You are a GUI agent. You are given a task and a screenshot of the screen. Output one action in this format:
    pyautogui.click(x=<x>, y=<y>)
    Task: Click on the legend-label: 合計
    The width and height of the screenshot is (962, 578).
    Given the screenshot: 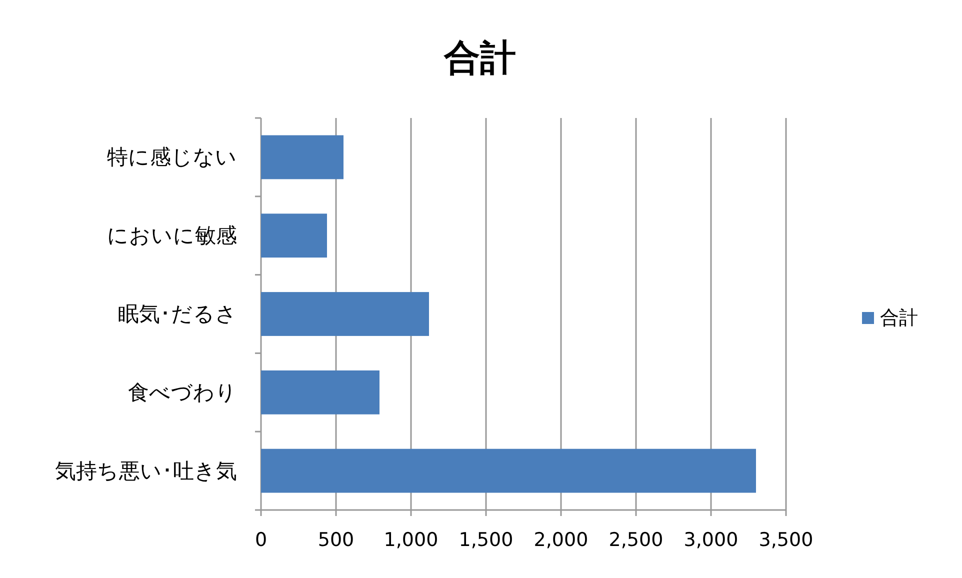 What is the action you would take?
    pyautogui.click(x=899, y=318)
    